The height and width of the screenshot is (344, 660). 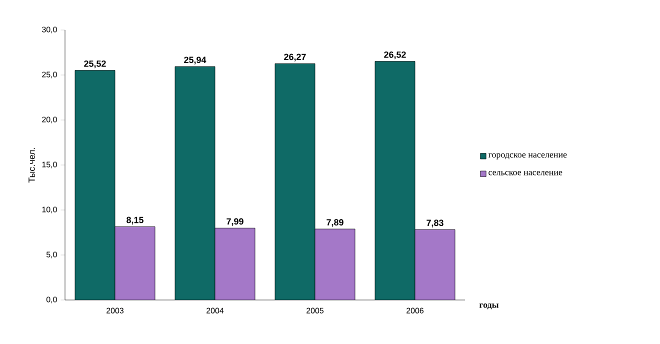 I want to click on data-label: 26,27, so click(x=295, y=58).